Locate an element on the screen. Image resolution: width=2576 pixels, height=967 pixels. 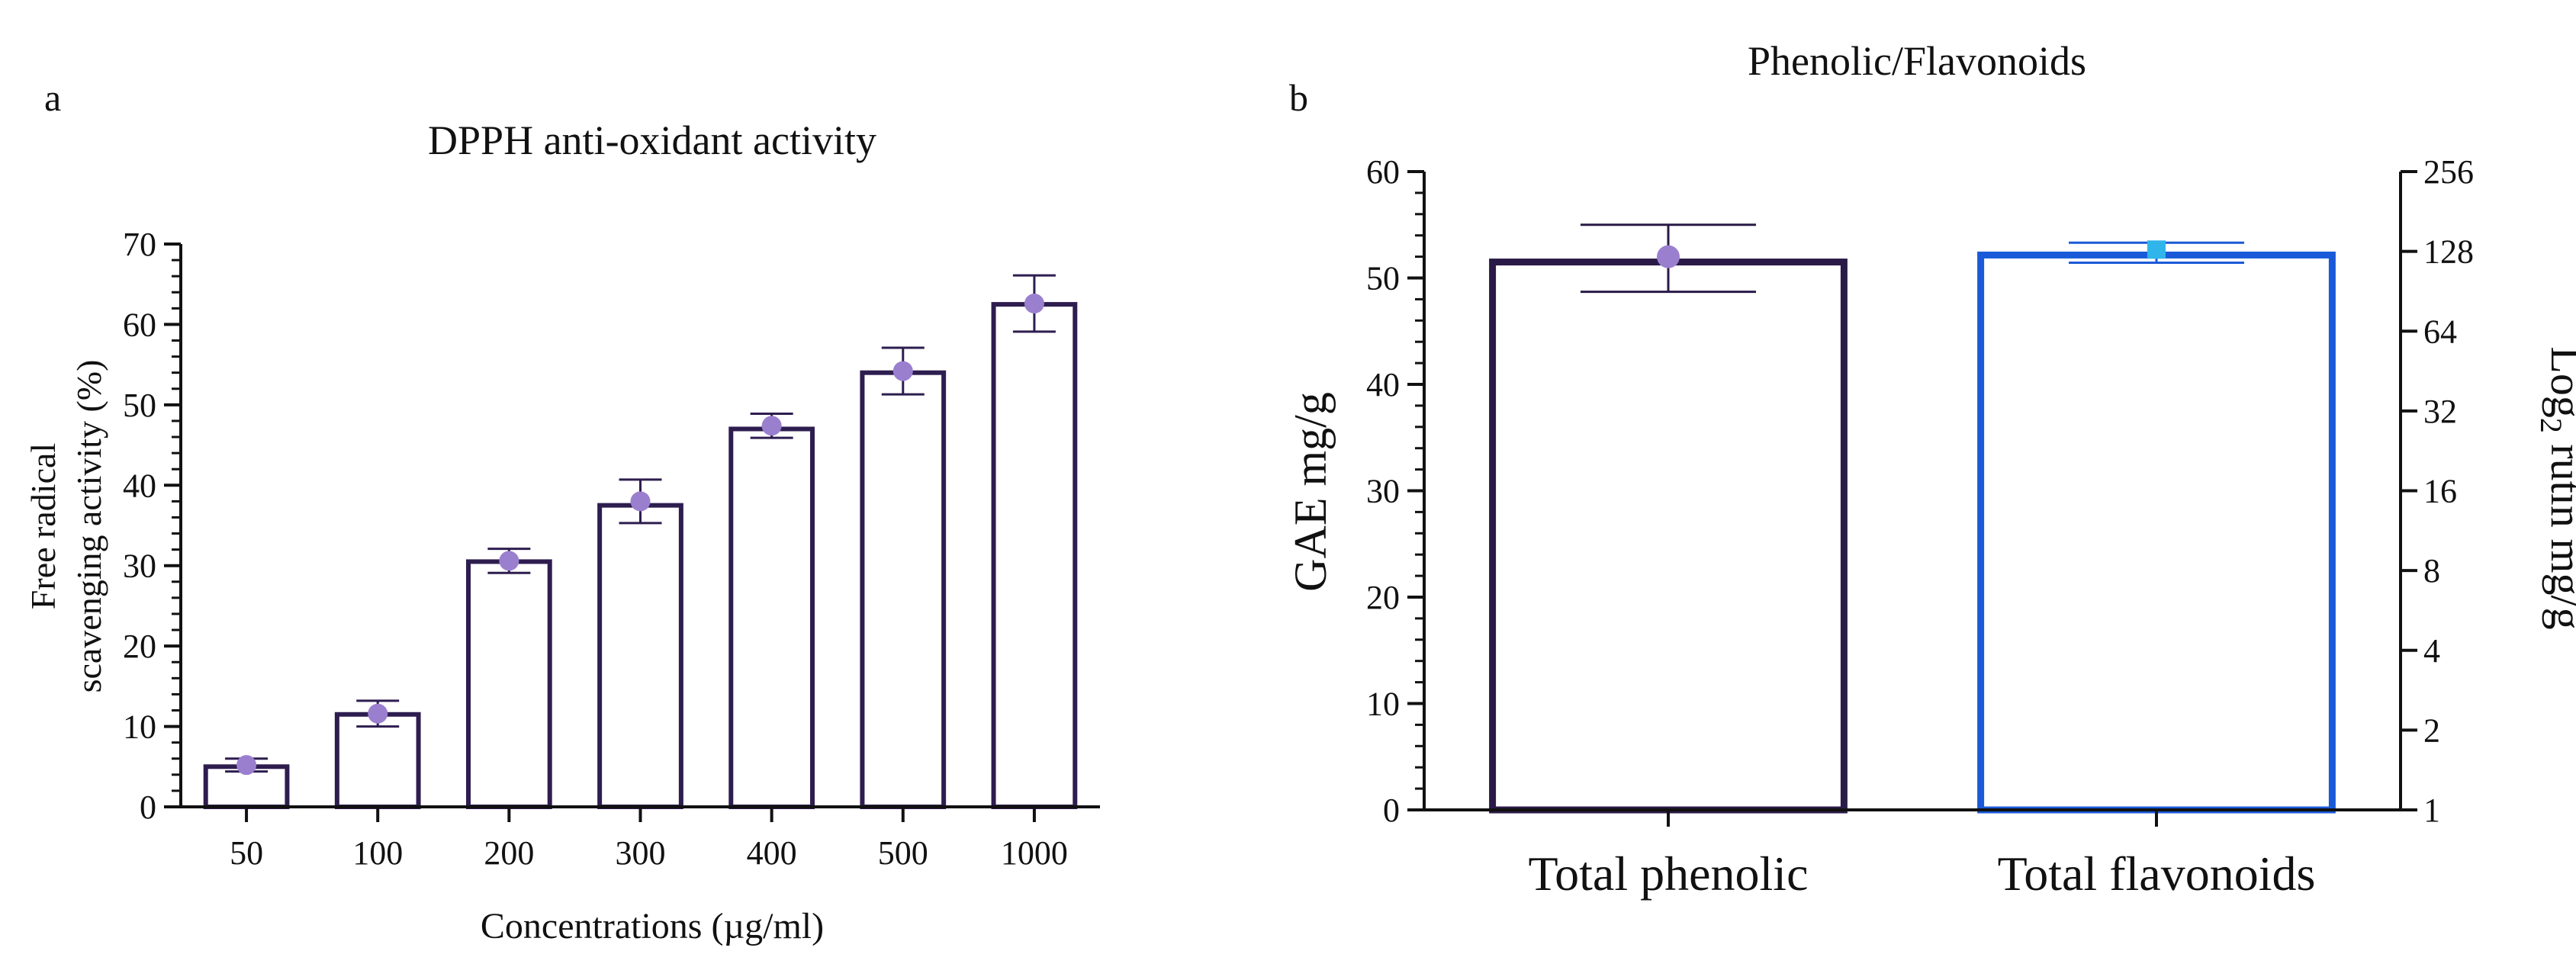
panel-a-xlabel: Concentrations (µg/ml) is located at coordinates (653, 926).